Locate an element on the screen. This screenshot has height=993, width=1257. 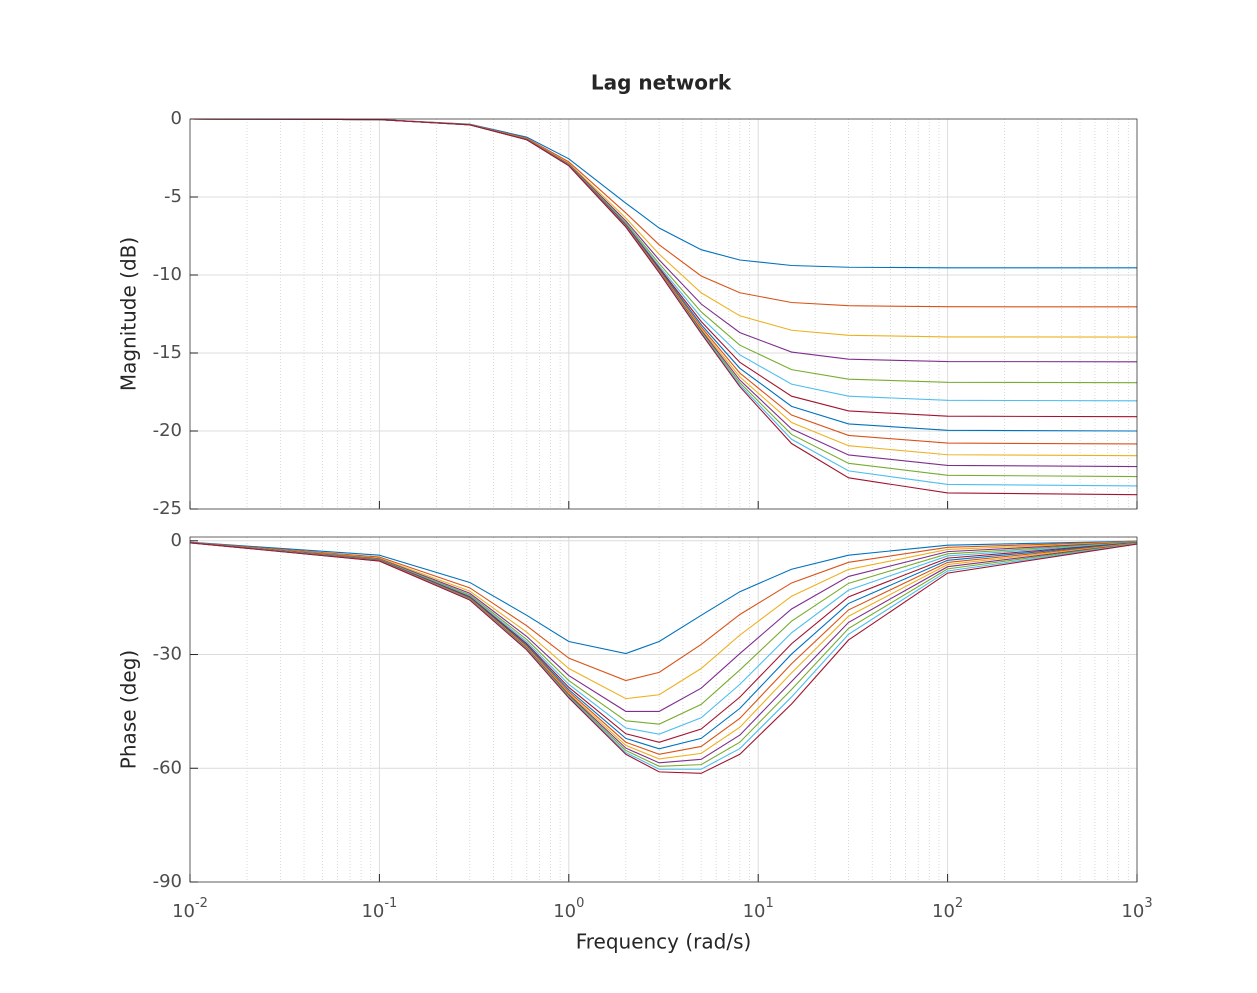
y-tick-label: -5 is located at coordinates (173, 196).